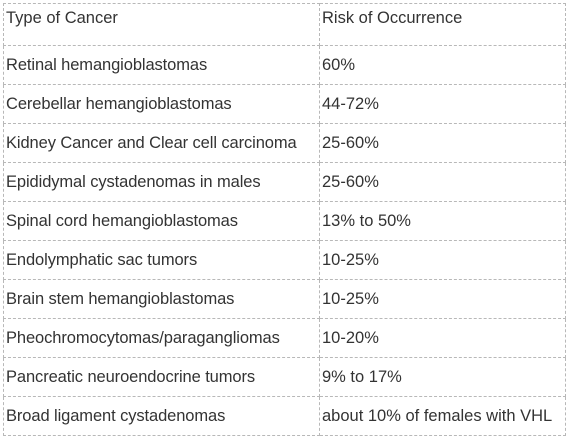 Image resolution: width=570 pixels, height=436 pixels. I want to click on cancer-type-cell: Retinal hemangioblastomas, so click(161, 65).